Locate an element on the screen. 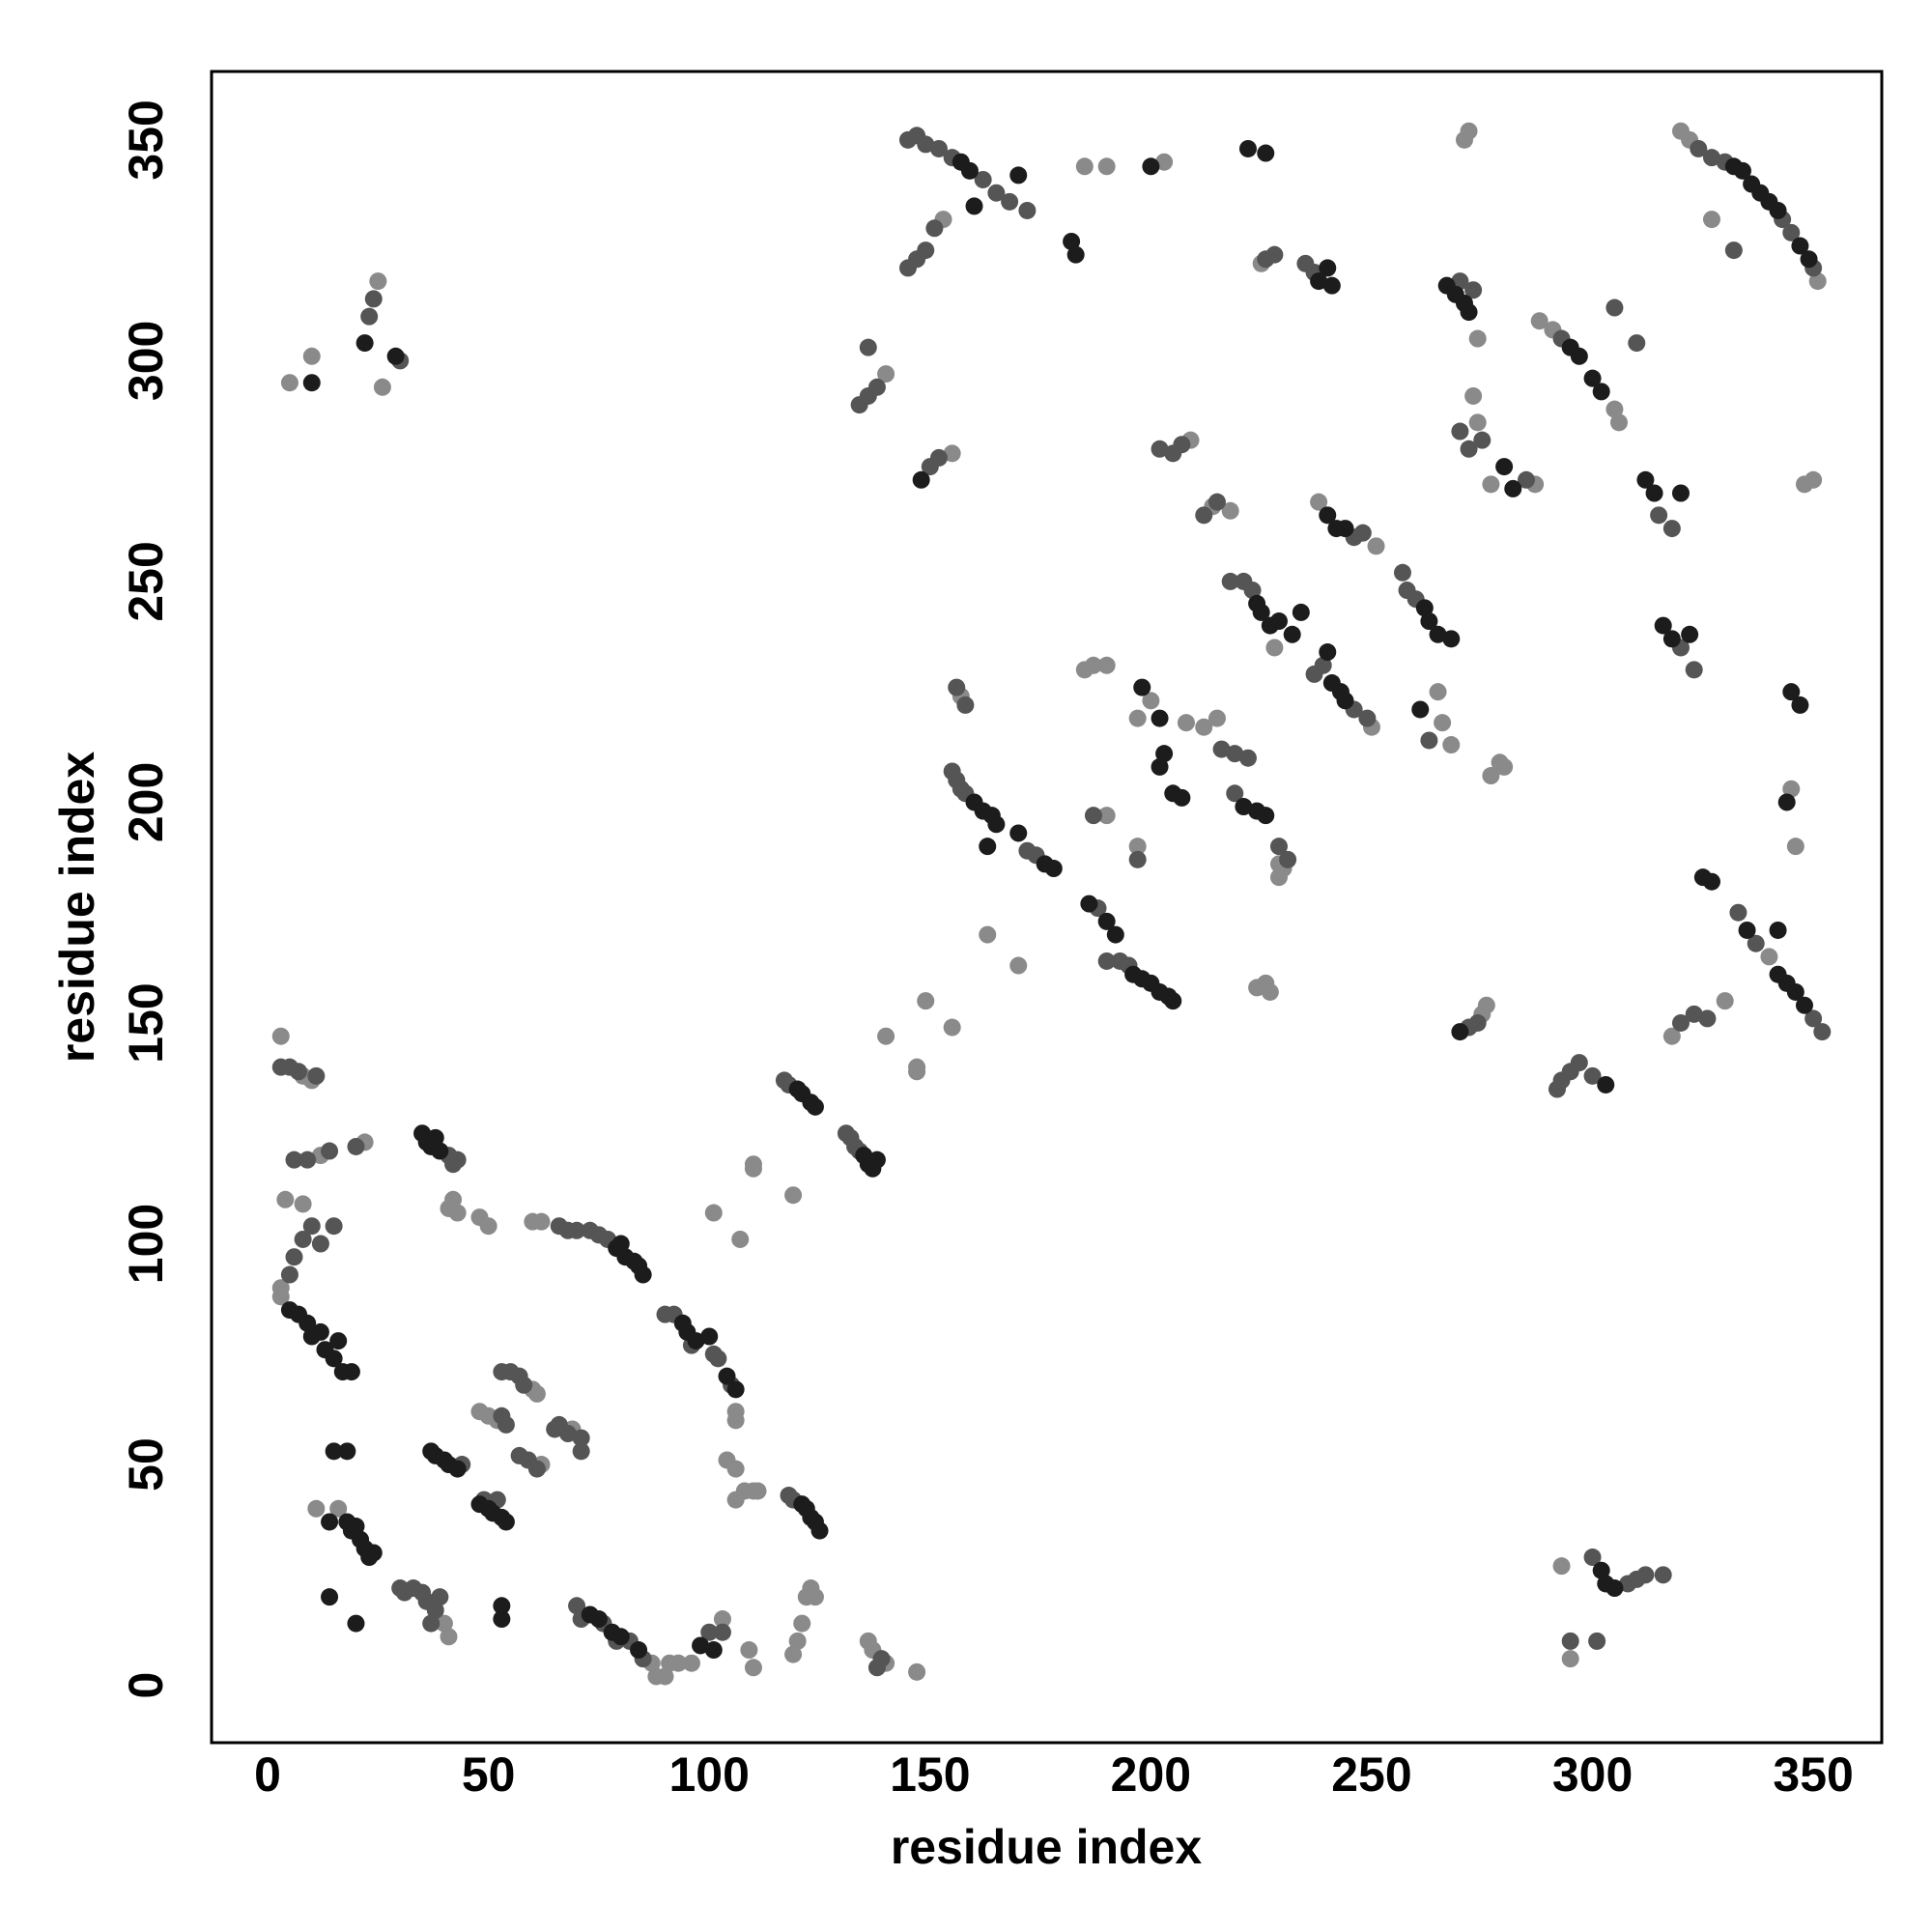  y-tick-label: 200 is located at coordinates (146, 802).